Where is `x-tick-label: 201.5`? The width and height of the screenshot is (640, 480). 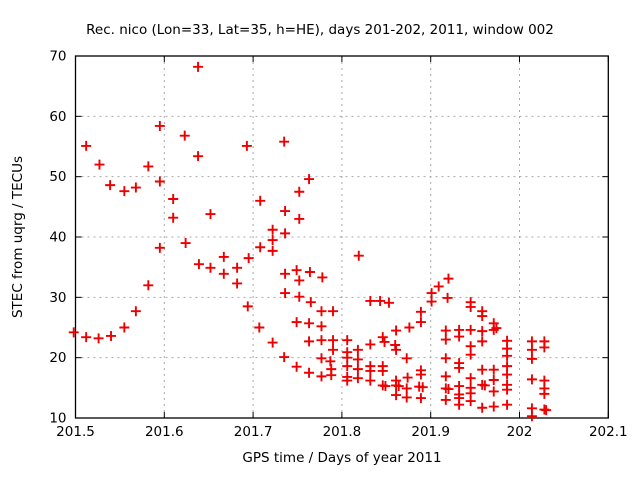 x-tick-label: 201.5 is located at coordinates (75, 432).